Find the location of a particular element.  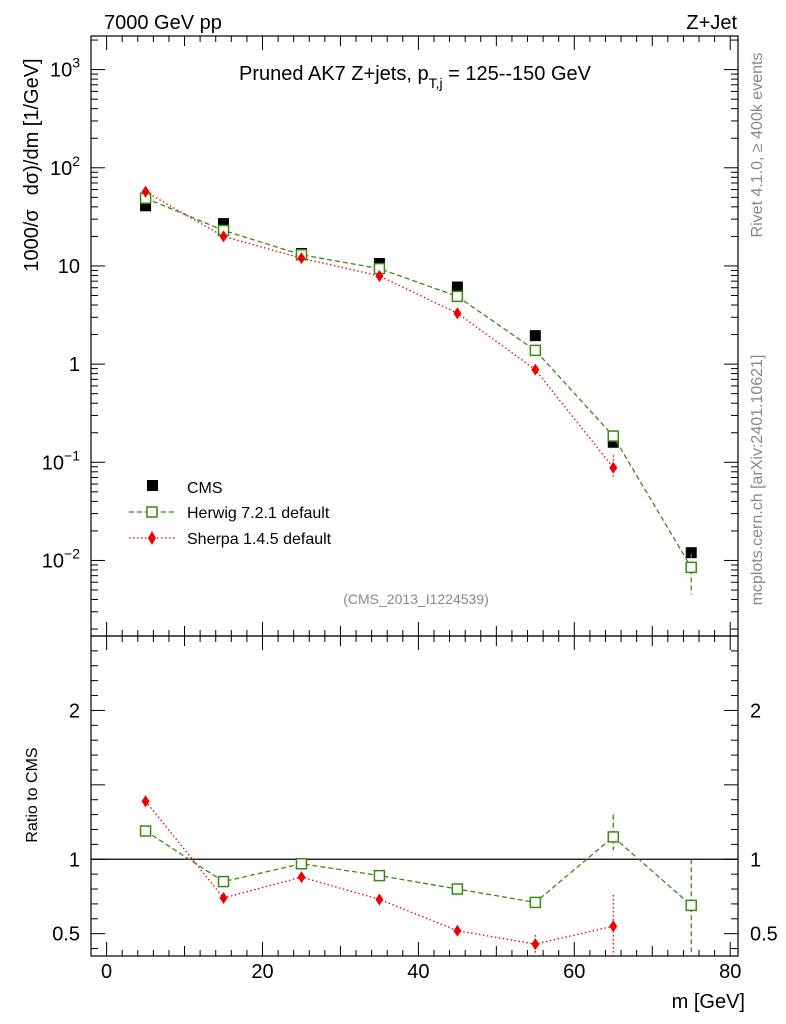

rivet-label: Rivet 4.1.0, ≥ 400k events is located at coordinates (757, 145).